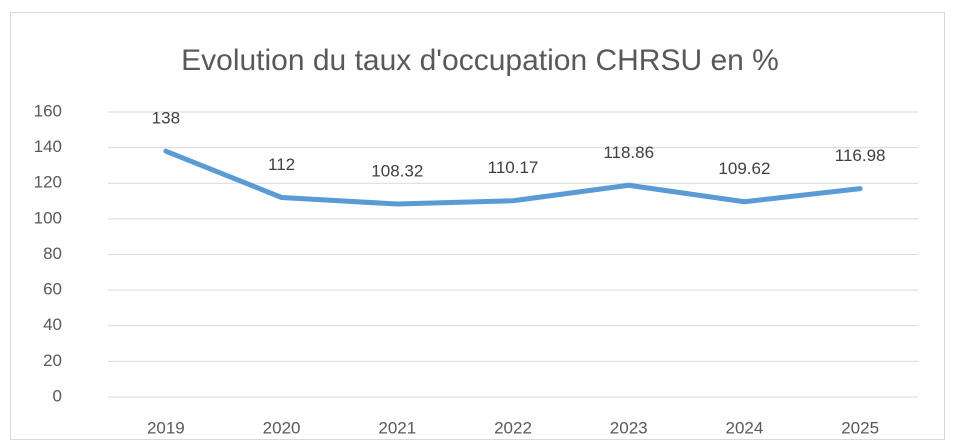 The width and height of the screenshot is (955, 448). I want to click on y-tick-label: 0, so click(57, 395).